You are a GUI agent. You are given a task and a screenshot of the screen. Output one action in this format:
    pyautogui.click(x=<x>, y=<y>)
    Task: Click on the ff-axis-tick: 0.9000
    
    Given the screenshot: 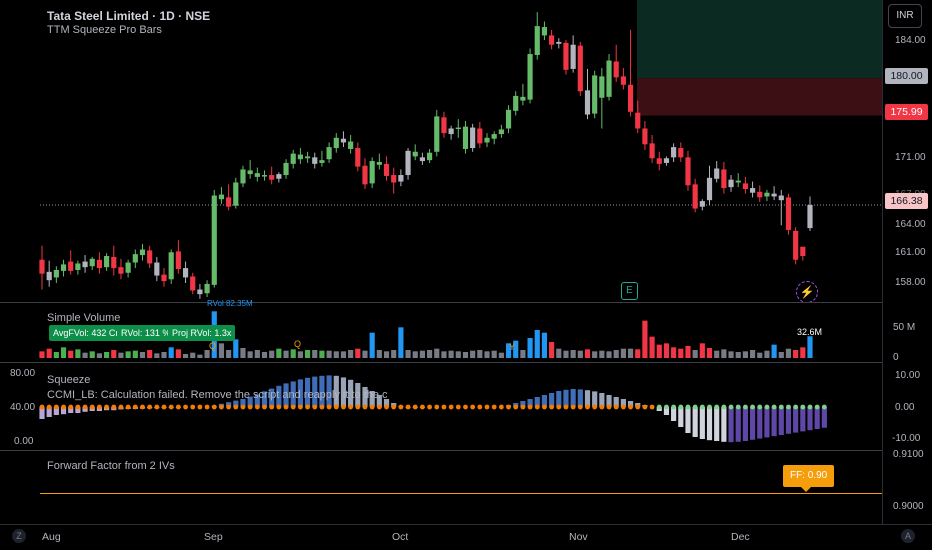 What is the action you would take?
    pyautogui.click(x=908, y=506)
    